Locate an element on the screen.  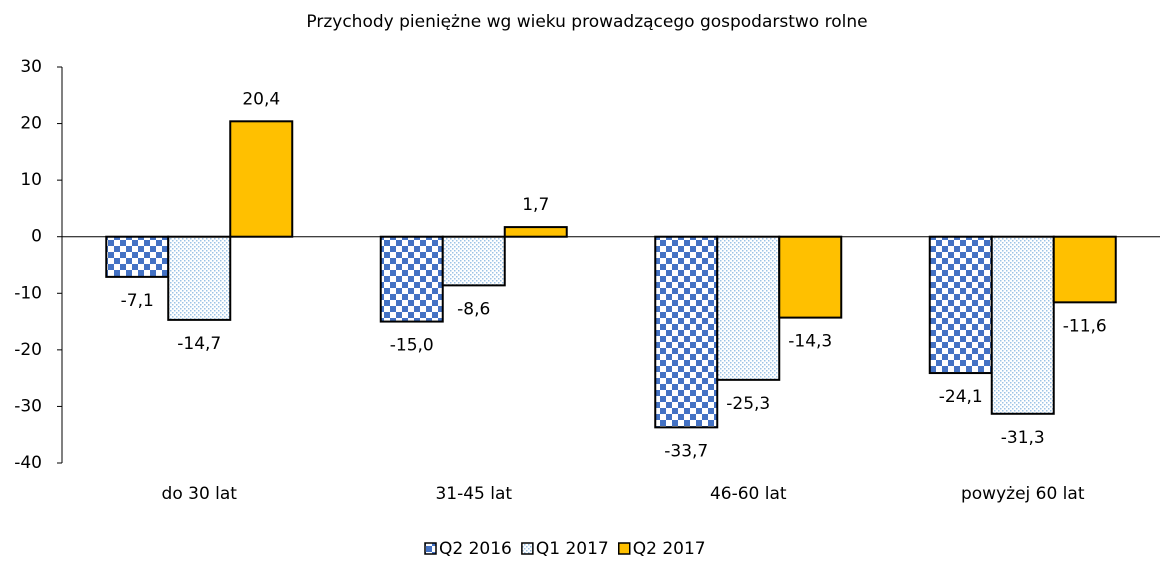
x-tick-label: do 30 lat is located at coordinates (200, 494).